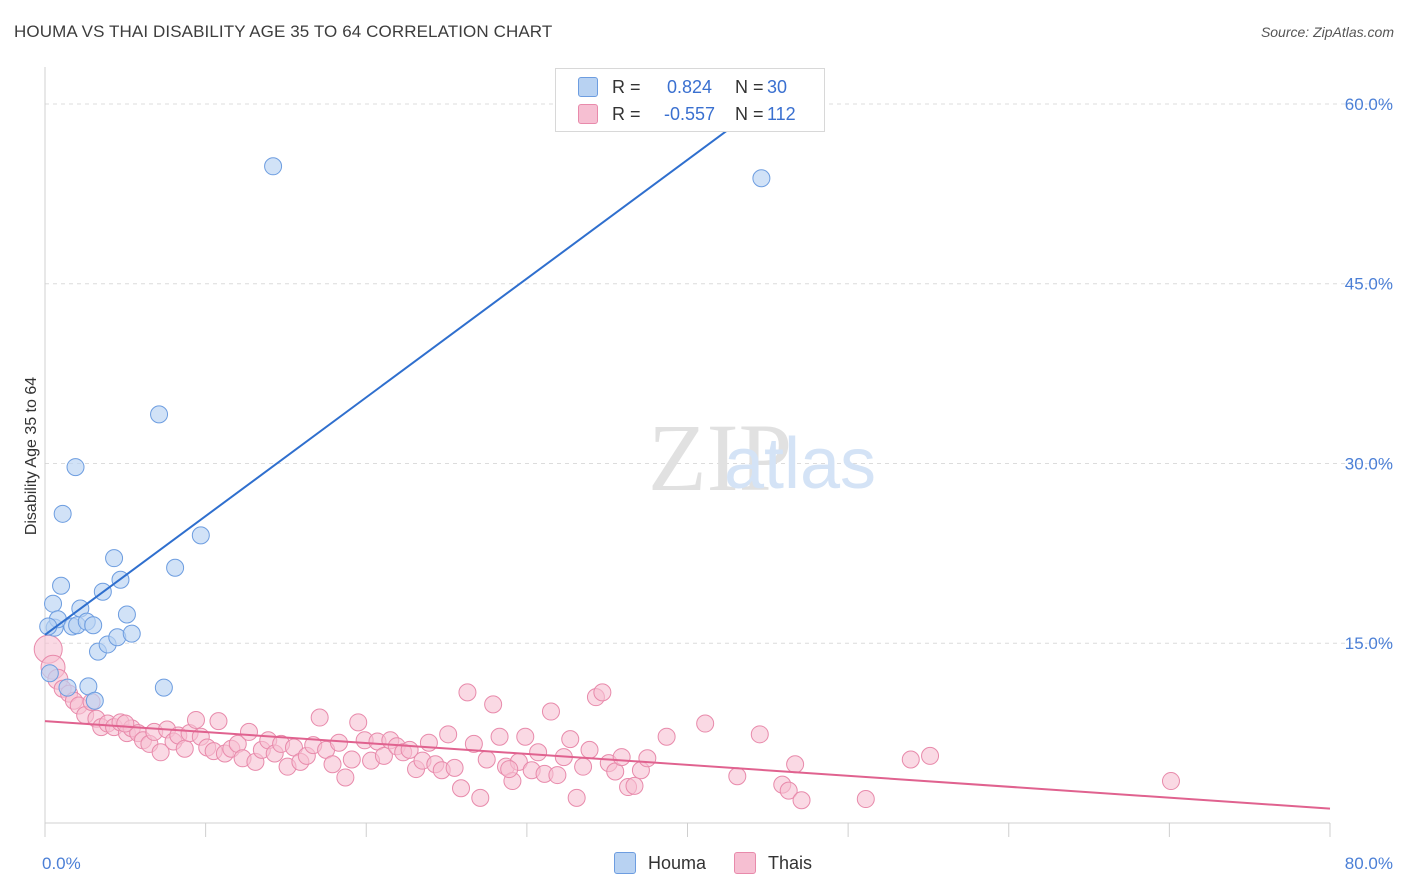  I want to click on thais-r-label: R =, so click(626, 113).